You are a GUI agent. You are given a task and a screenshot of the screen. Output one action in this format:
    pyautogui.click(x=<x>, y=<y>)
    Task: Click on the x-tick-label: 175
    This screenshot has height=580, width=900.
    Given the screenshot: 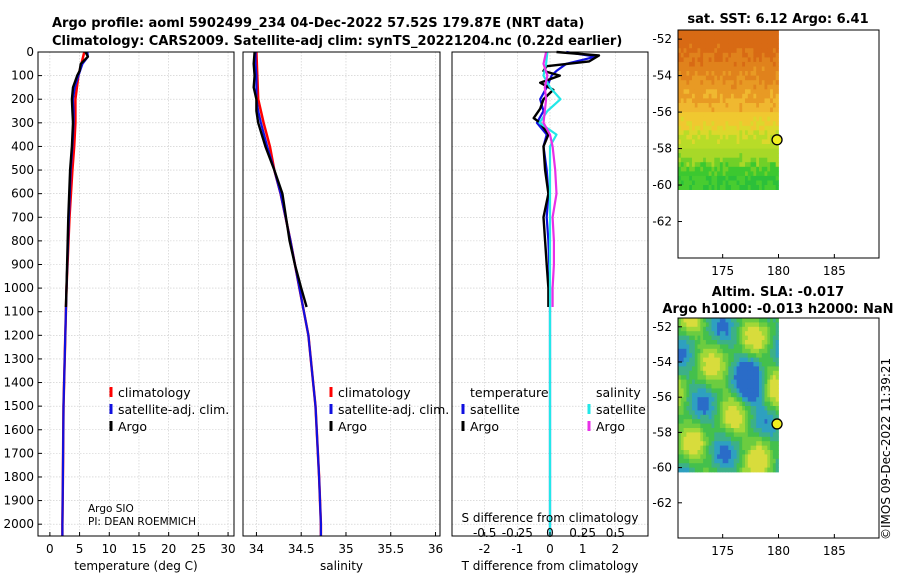 What is the action you would take?
    pyautogui.click(x=722, y=271)
    